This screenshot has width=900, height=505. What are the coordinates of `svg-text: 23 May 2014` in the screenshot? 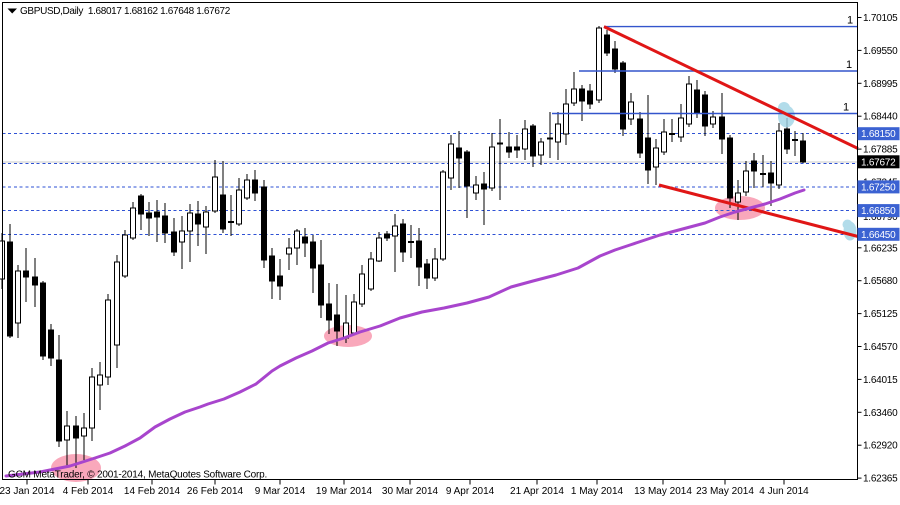 It's located at (725, 491).